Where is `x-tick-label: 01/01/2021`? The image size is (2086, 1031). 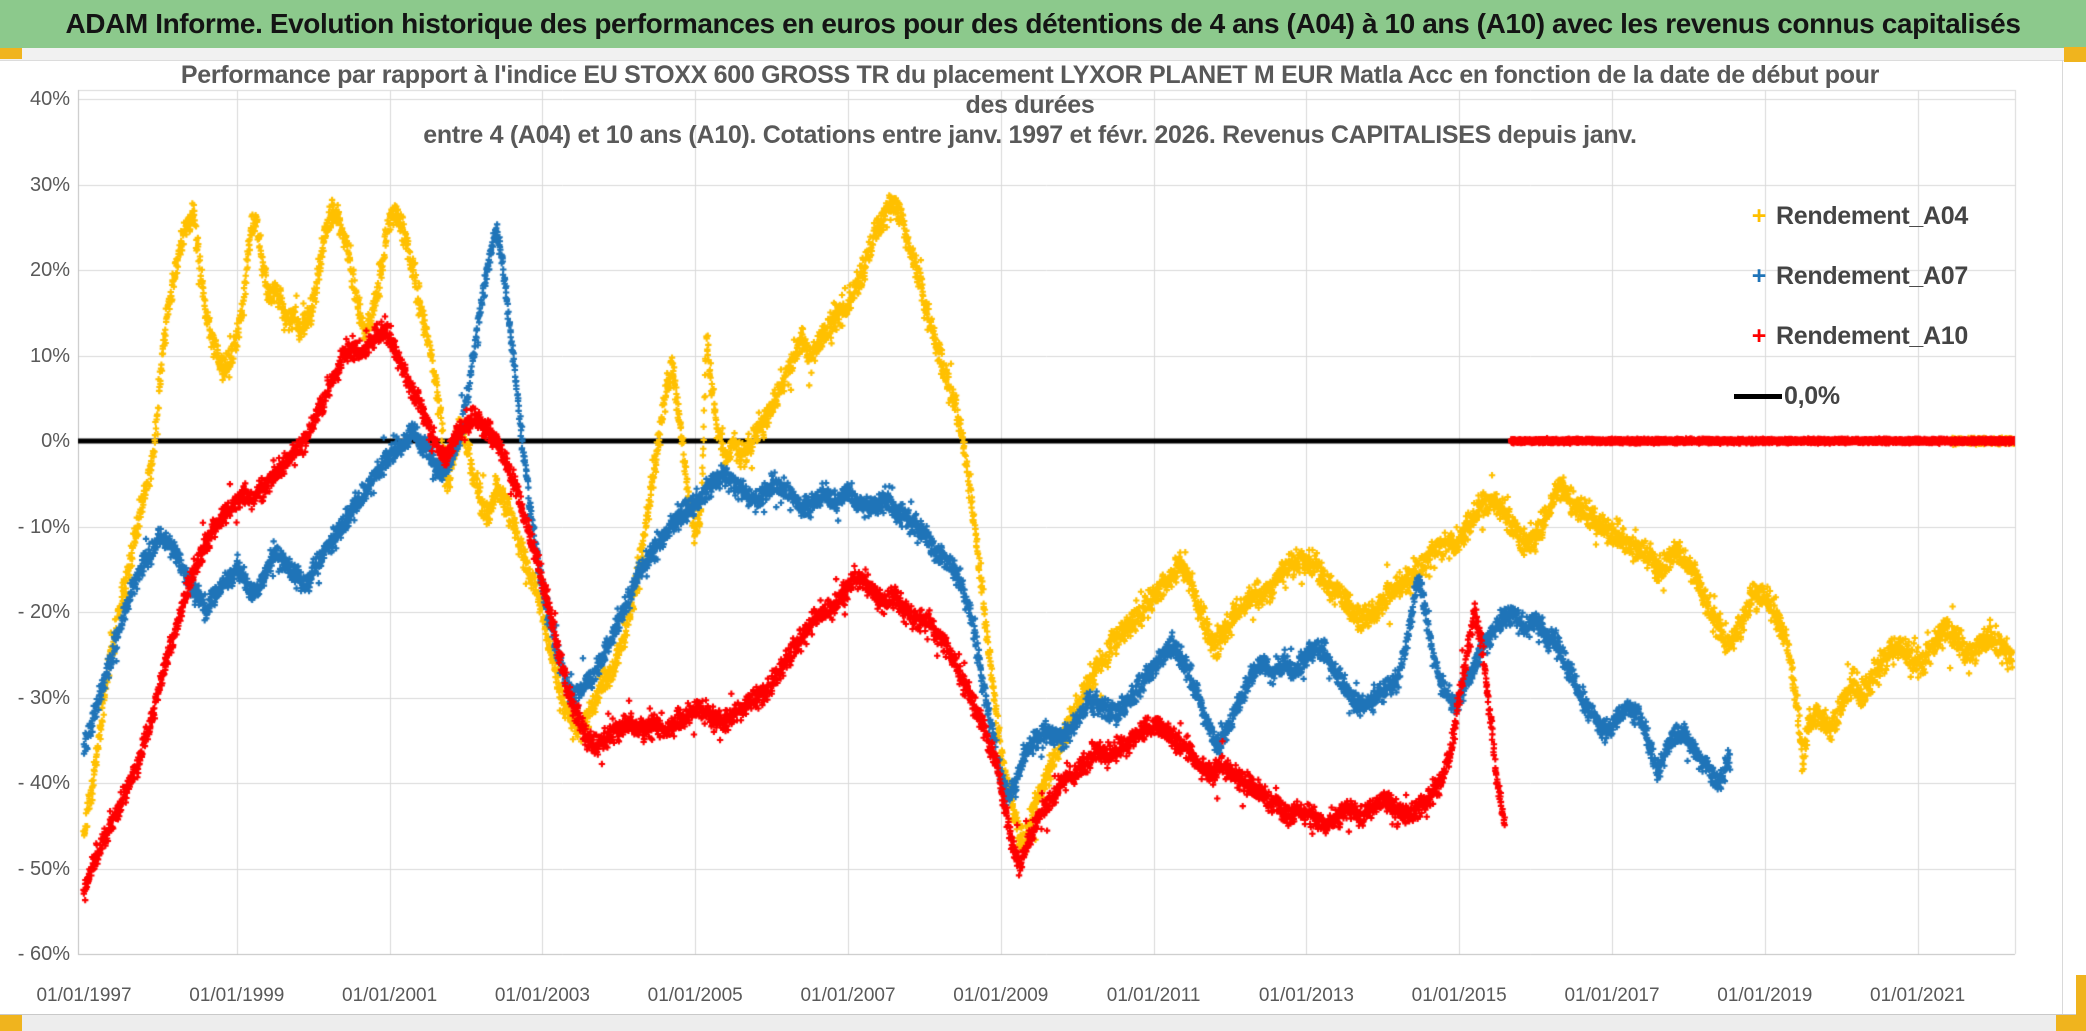
x-tick-label: 01/01/2021 is located at coordinates (1918, 995).